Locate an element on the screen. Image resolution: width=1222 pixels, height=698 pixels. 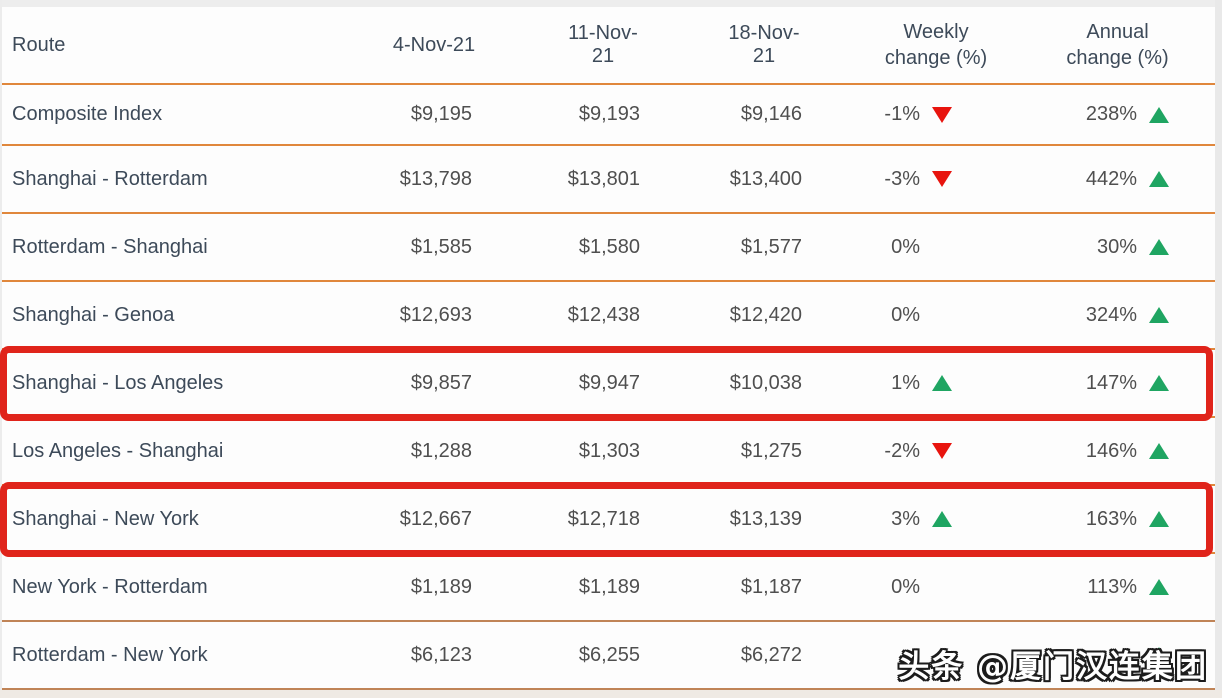
annual-change-cell: 442% is located at coordinates (1103, 179).